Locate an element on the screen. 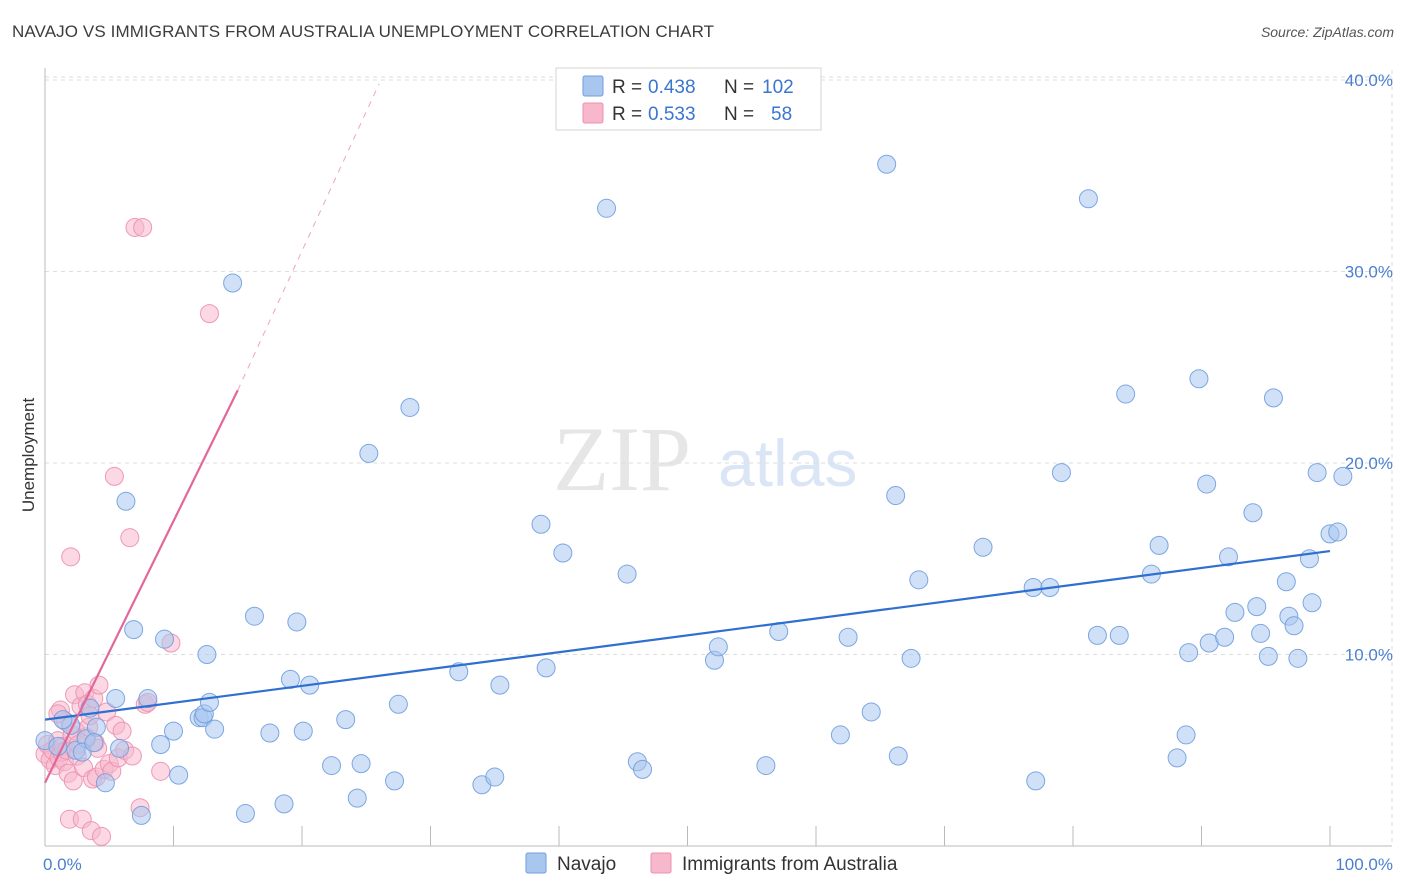 The height and width of the screenshot is (892, 1406). y-tick-label: 20.0% is located at coordinates (1369, 463).